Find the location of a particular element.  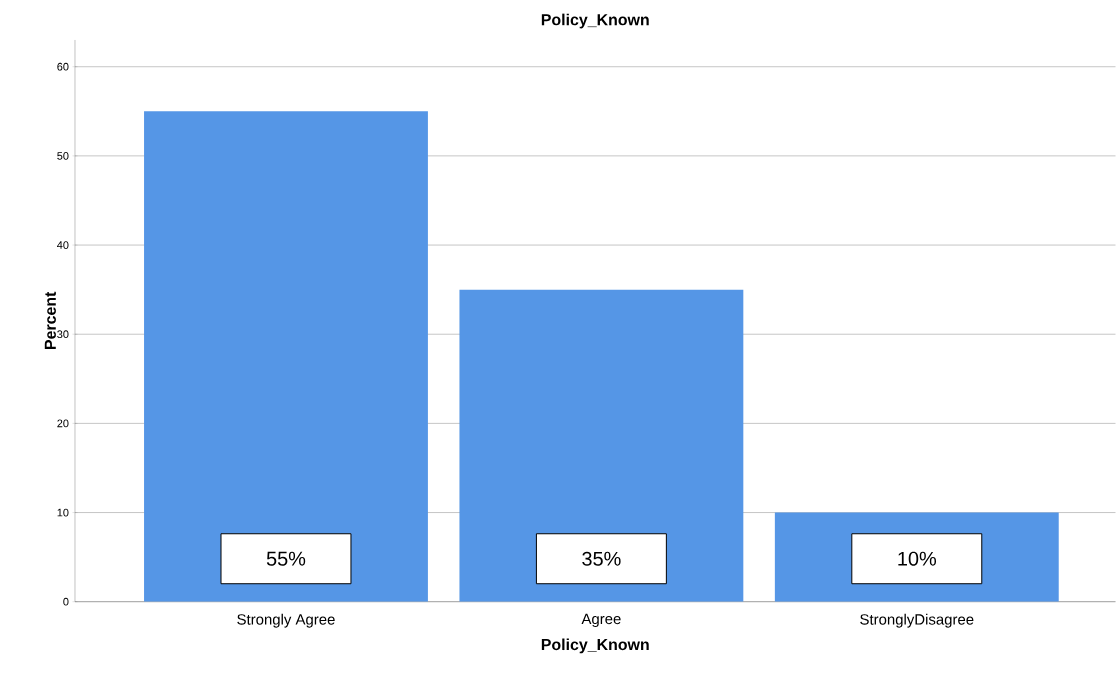

x-tick-label: Strongly Agree is located at coordinates (286, 620).